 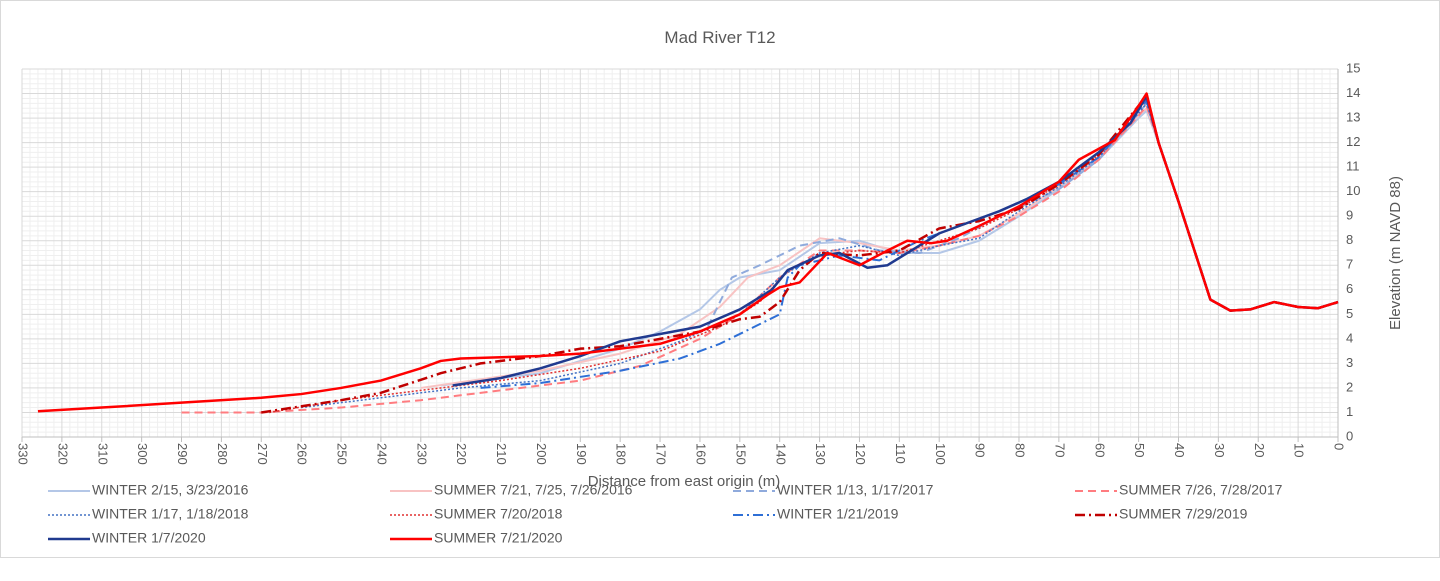 What do you see at coordinates (302, 454) in the screenshot?
I see `x-tick-label: 260` at bounding box center [302, 454].